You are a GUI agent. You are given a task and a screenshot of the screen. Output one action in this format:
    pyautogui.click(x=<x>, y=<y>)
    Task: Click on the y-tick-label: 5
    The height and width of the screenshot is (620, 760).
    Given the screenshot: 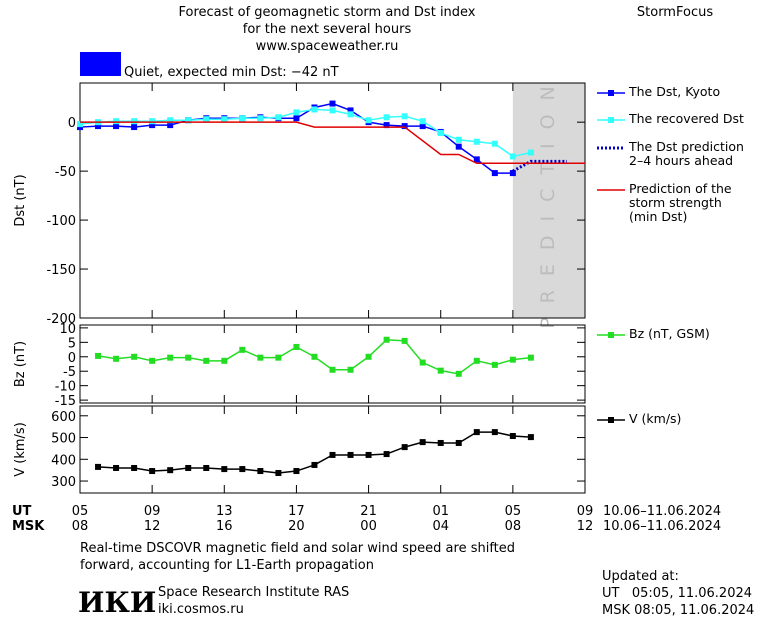 What is the action you would take?
    pyautogui.click(x=72, y=343)
    